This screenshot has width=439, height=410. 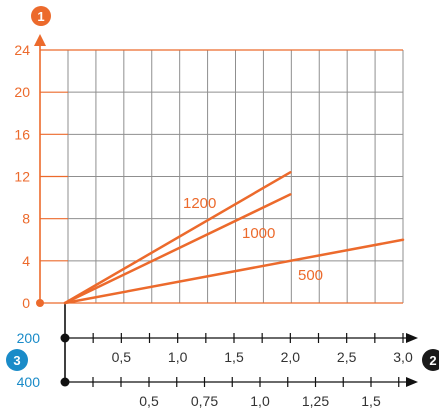 I want to click on y-tick-label: 24, so click(x=22, y=50).